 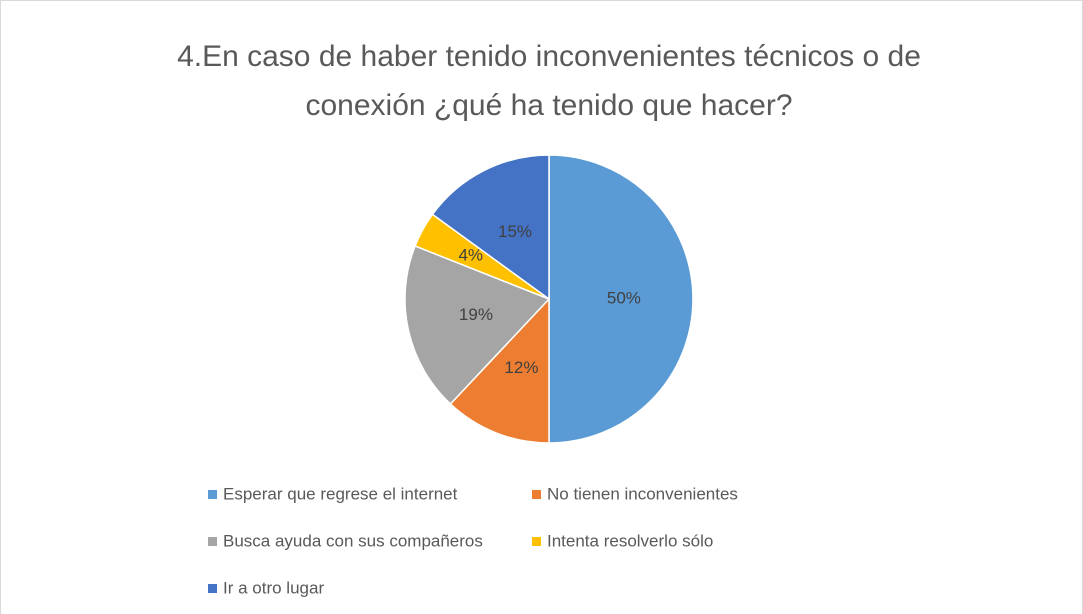 What do you see at coordinates (624, 297) in the screenshot?
I see `data-label: 50%` at bounding box center [624, 297].